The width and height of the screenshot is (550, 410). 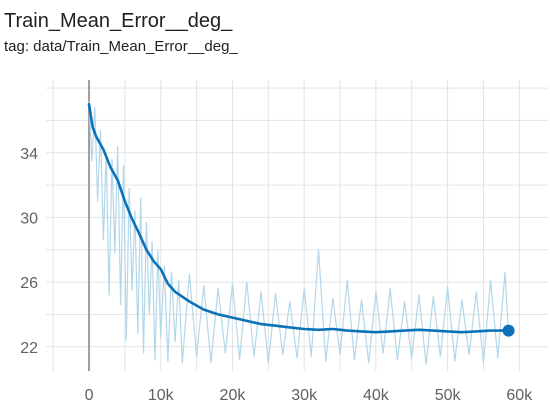 What do you see at coordinates (89, 395) in the screenshot?
I see `x-tick-label: 0` at bounding box center [89, 395].